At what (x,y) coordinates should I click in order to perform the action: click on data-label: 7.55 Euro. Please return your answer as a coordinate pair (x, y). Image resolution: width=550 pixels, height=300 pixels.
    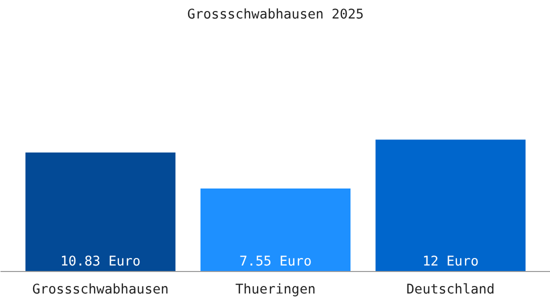
    Looking at the image, I should click on (275, 262).